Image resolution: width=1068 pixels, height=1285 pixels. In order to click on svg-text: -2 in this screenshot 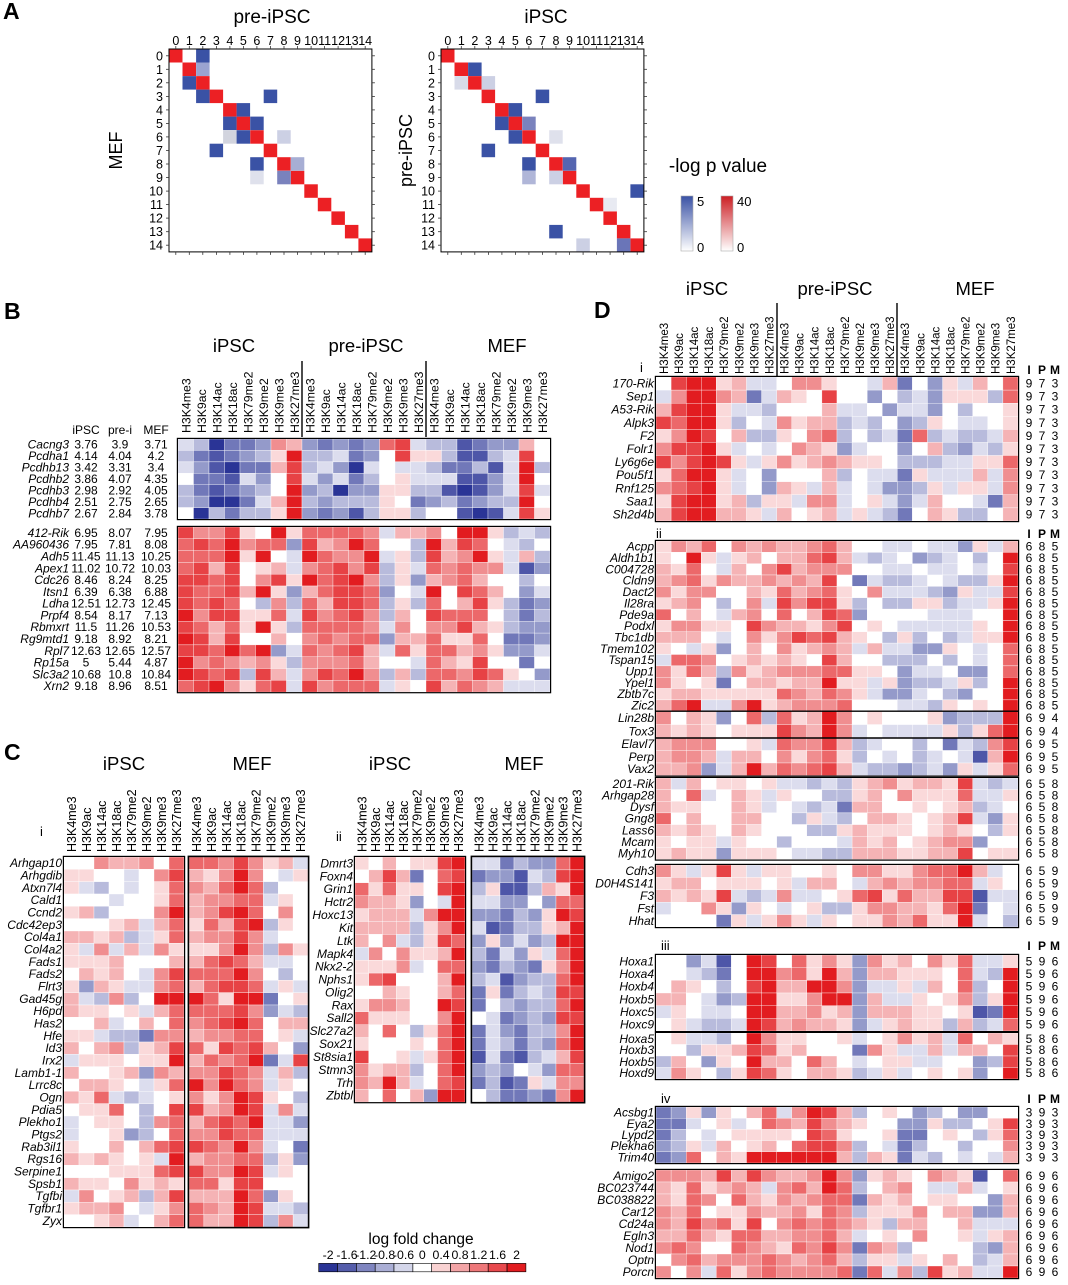, I will do `click(328, 1255)`.